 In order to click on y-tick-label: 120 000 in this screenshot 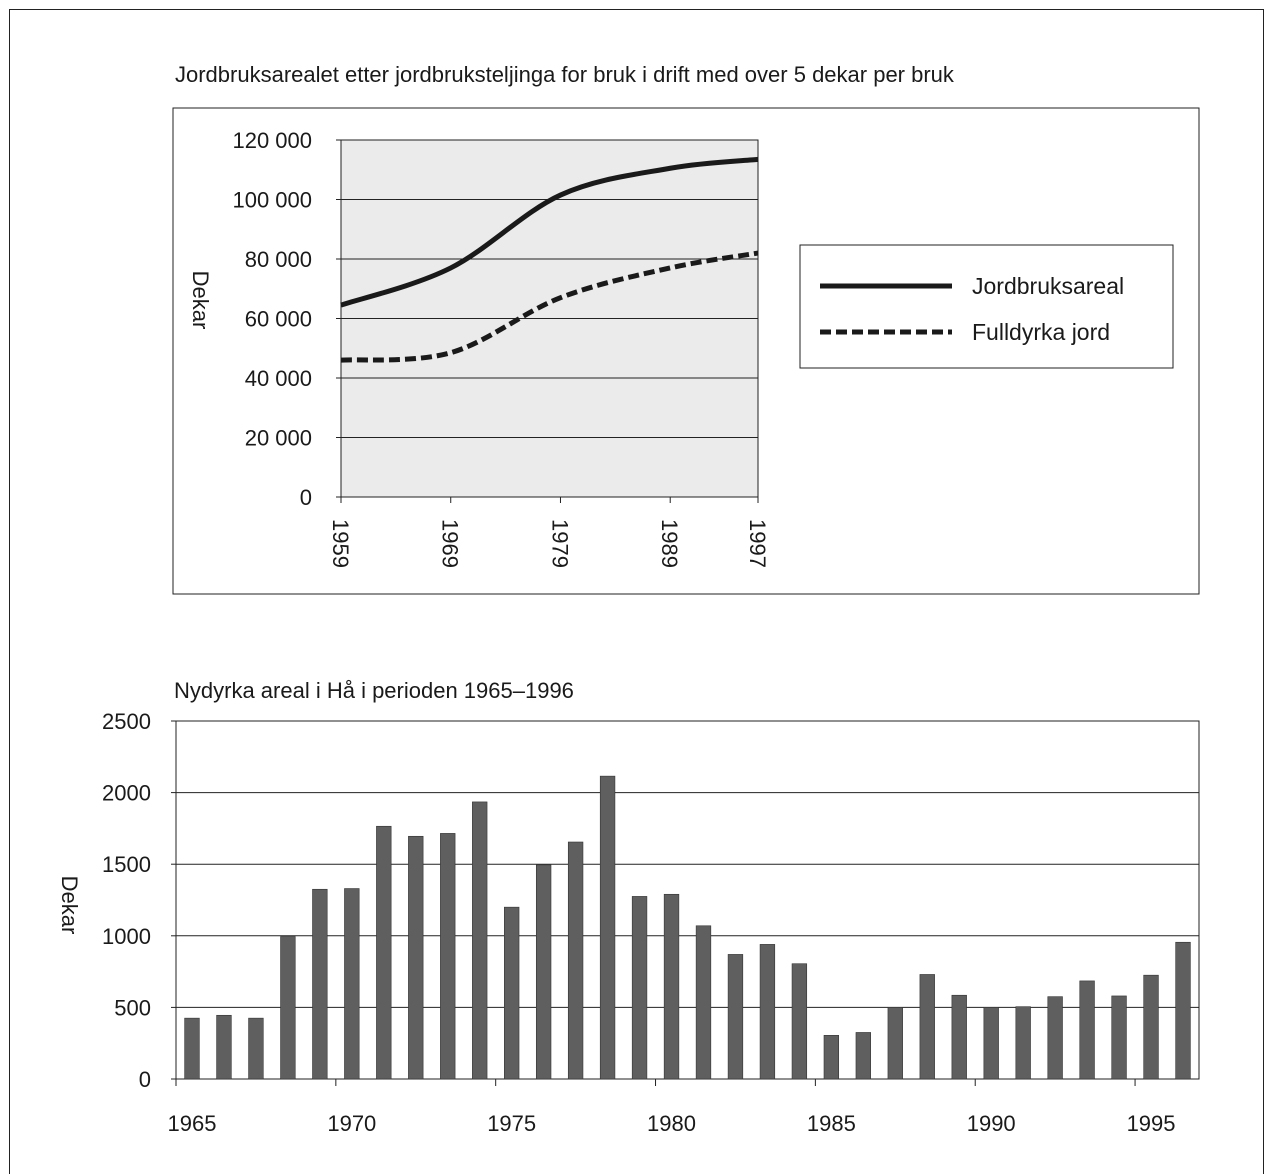, I will do `click(272, 140)`.